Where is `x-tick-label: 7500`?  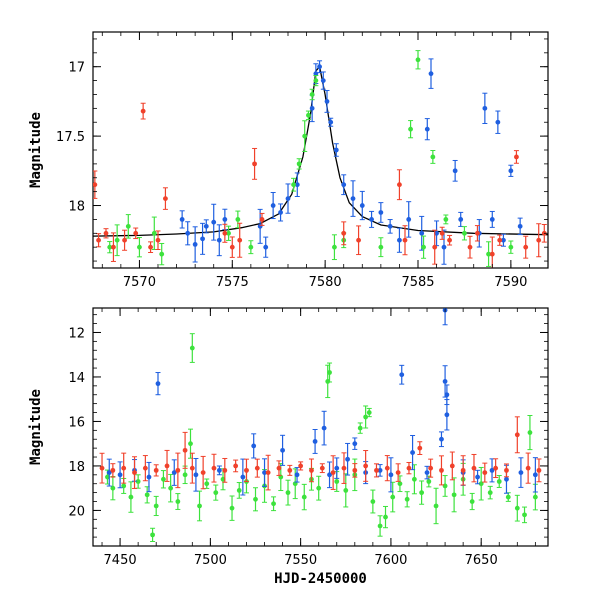
x-tick-label: 7500 is located at coordinates (210, 560).